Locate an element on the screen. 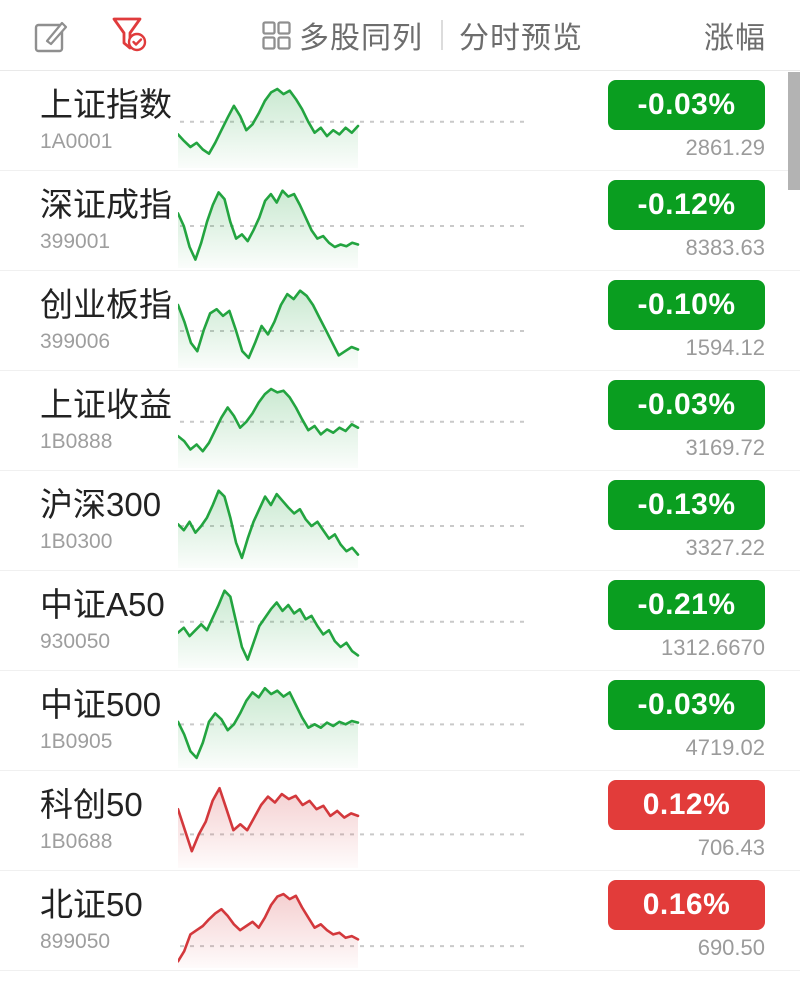 This screenshot has height=983, width=800. index-info: 中证A50 930050 is located at coordinates (89, 620).